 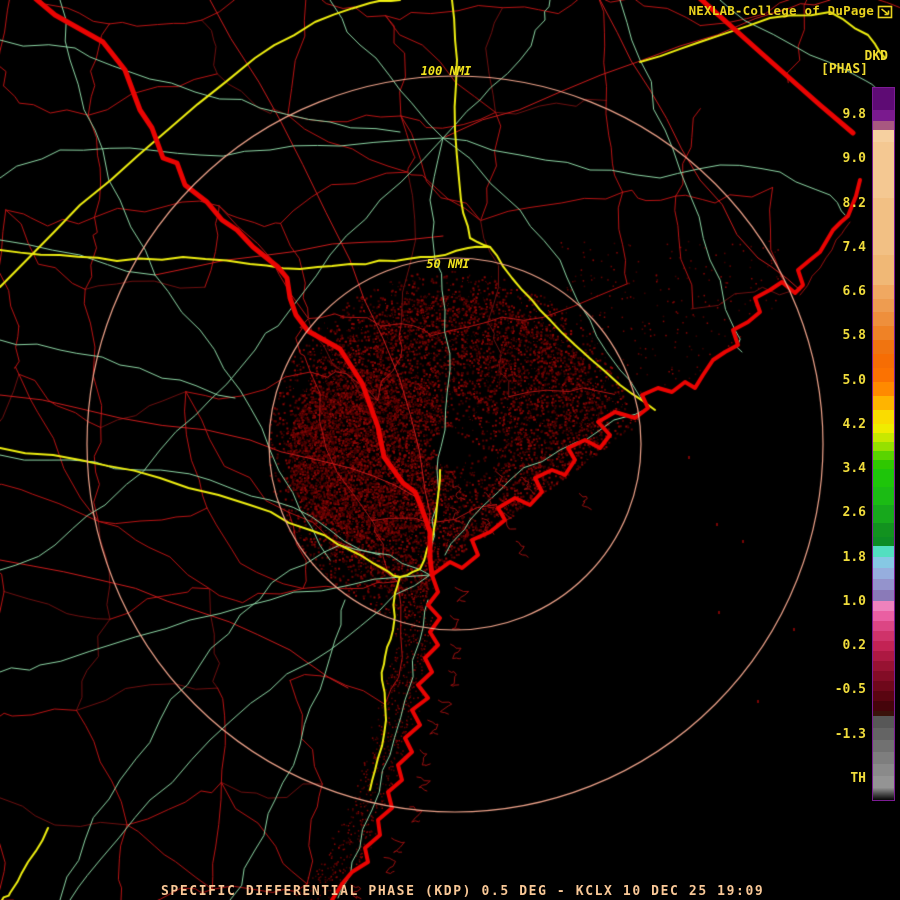 I want to click on colorbar-tick-label: TH, so click(x=858, y=778).